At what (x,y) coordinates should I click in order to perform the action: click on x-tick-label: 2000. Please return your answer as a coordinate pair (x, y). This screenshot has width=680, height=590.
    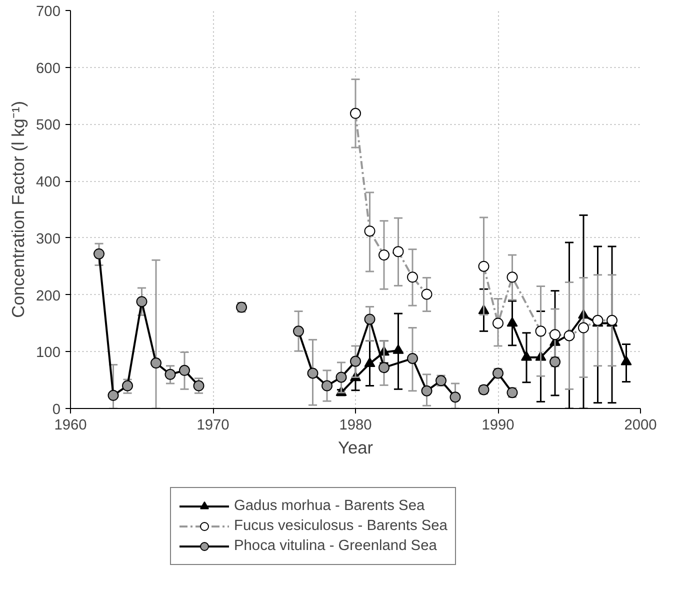
    Looking at the image, I should click on (640, 426).